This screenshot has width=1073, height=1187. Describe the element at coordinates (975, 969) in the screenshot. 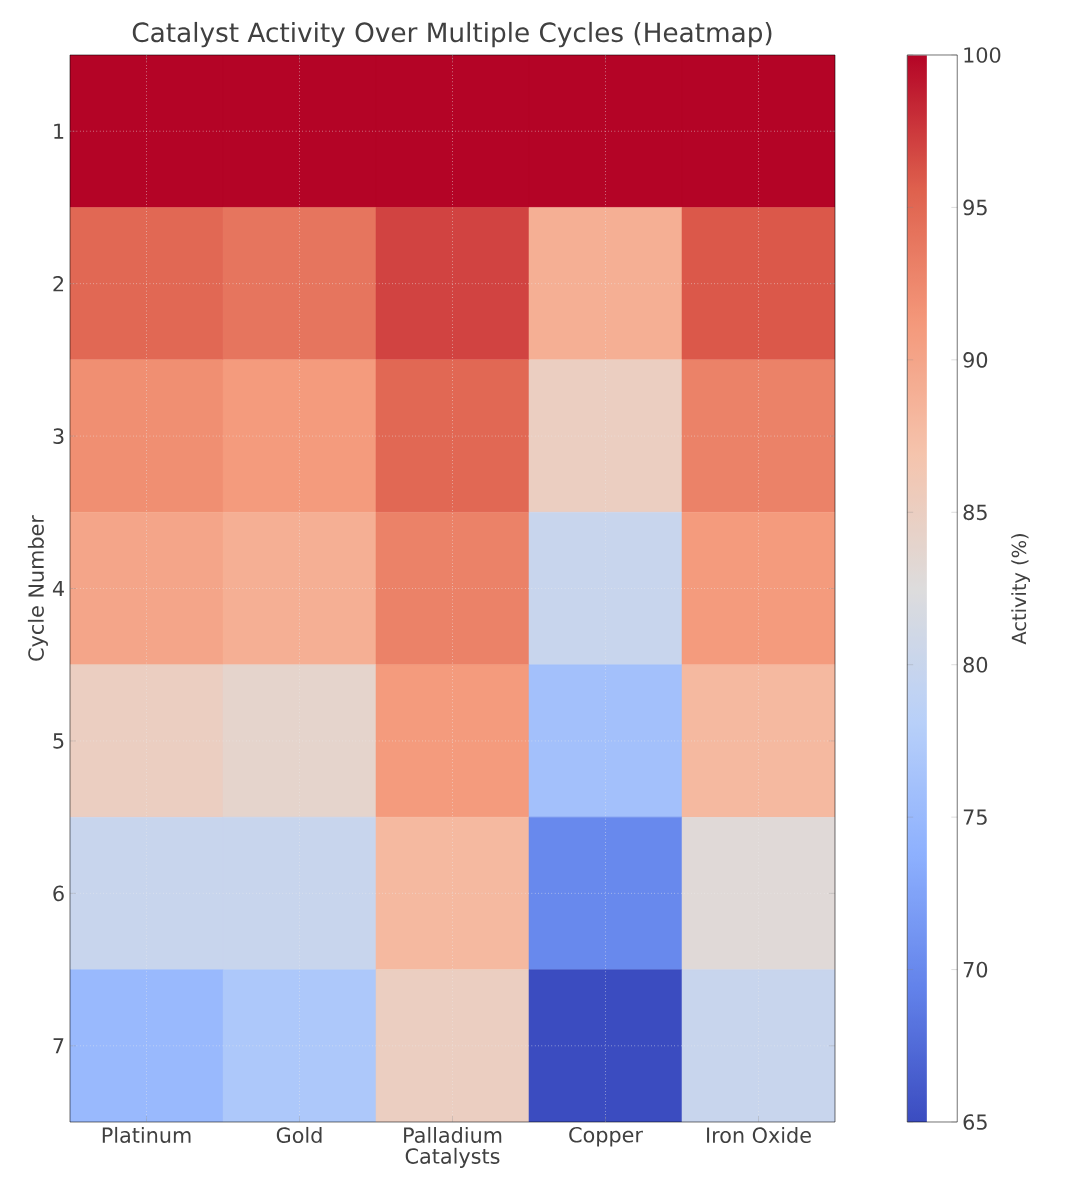

I see `color-bar-label: 70` at that location.